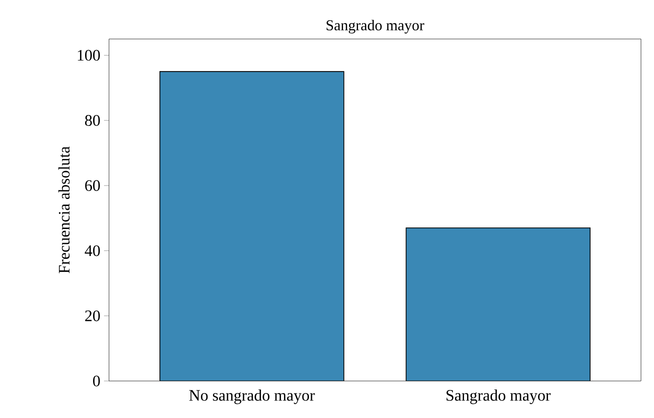  What do you see at coordinates (92, 316) in the screenshot?
I see `y-tick-label: 20` at bounding box center [92, 316].